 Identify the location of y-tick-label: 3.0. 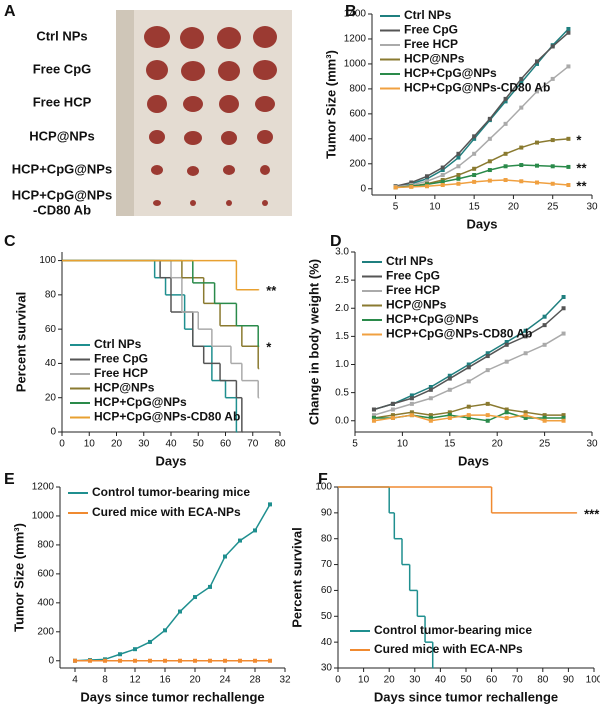
(342, 252).